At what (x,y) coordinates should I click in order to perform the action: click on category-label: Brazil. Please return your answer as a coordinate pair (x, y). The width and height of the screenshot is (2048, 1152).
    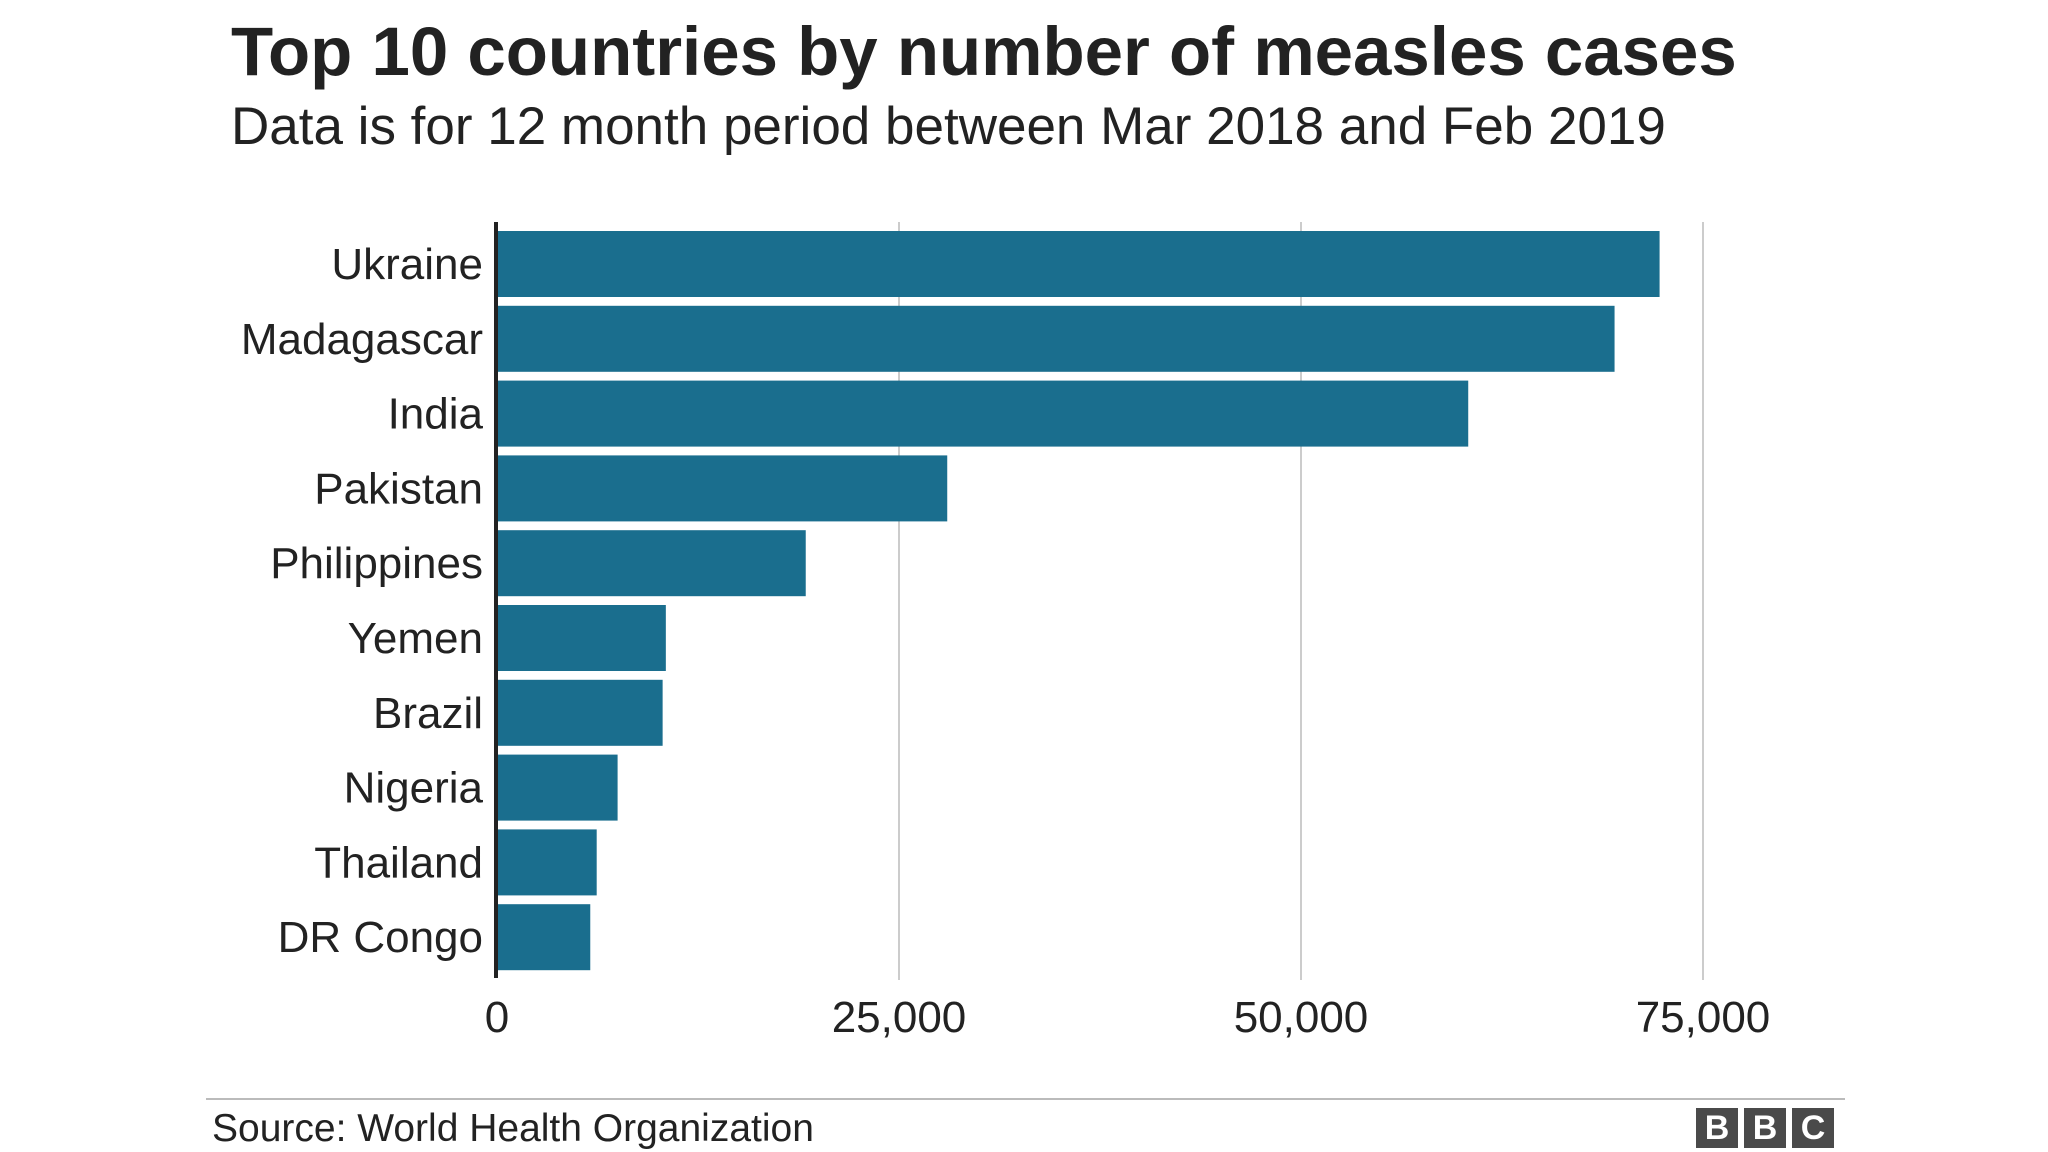
    Looking at the image, I should click on (428, 713).